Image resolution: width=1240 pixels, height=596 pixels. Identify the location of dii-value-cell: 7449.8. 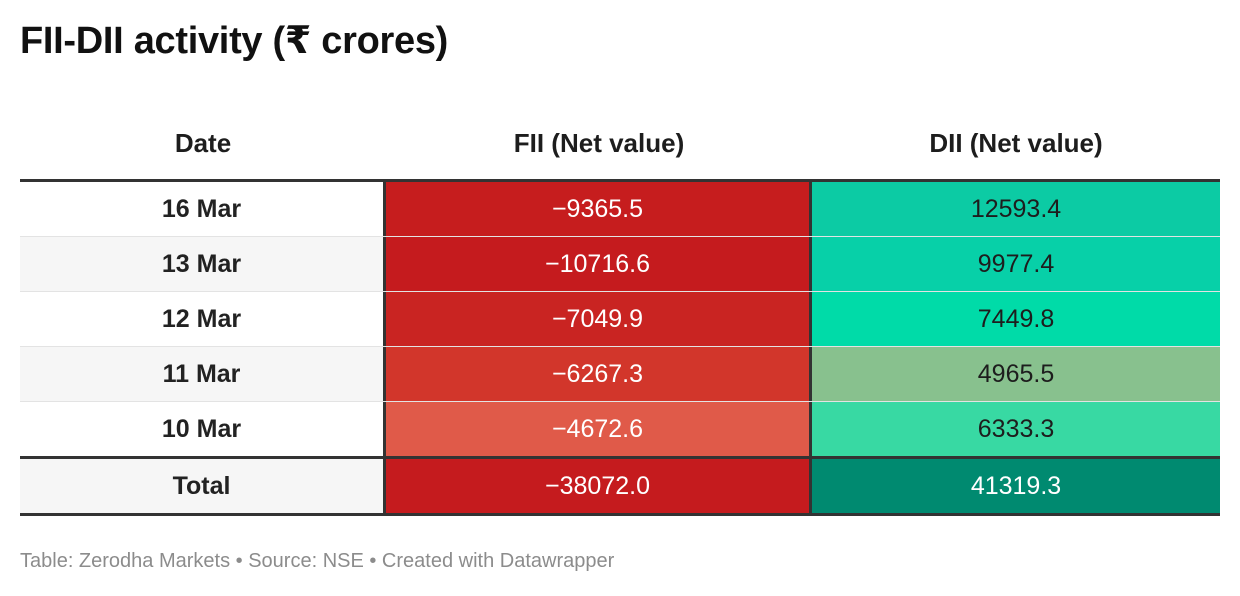
(1016, 319).